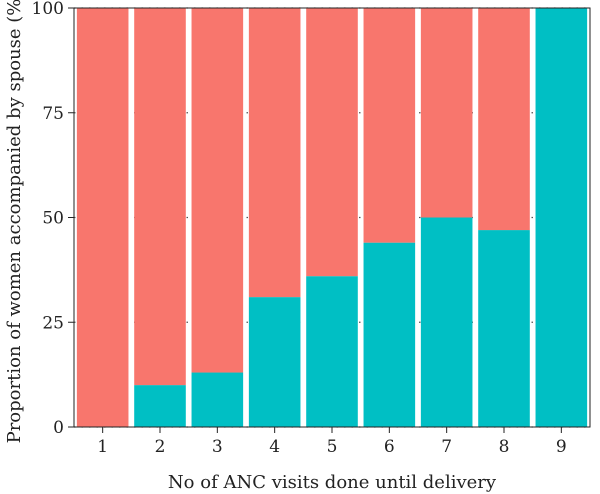 Image resolution: width=600 pixels, height=494 pixels. I want to click on x-tick-label-7: 8, so click(504, 447).